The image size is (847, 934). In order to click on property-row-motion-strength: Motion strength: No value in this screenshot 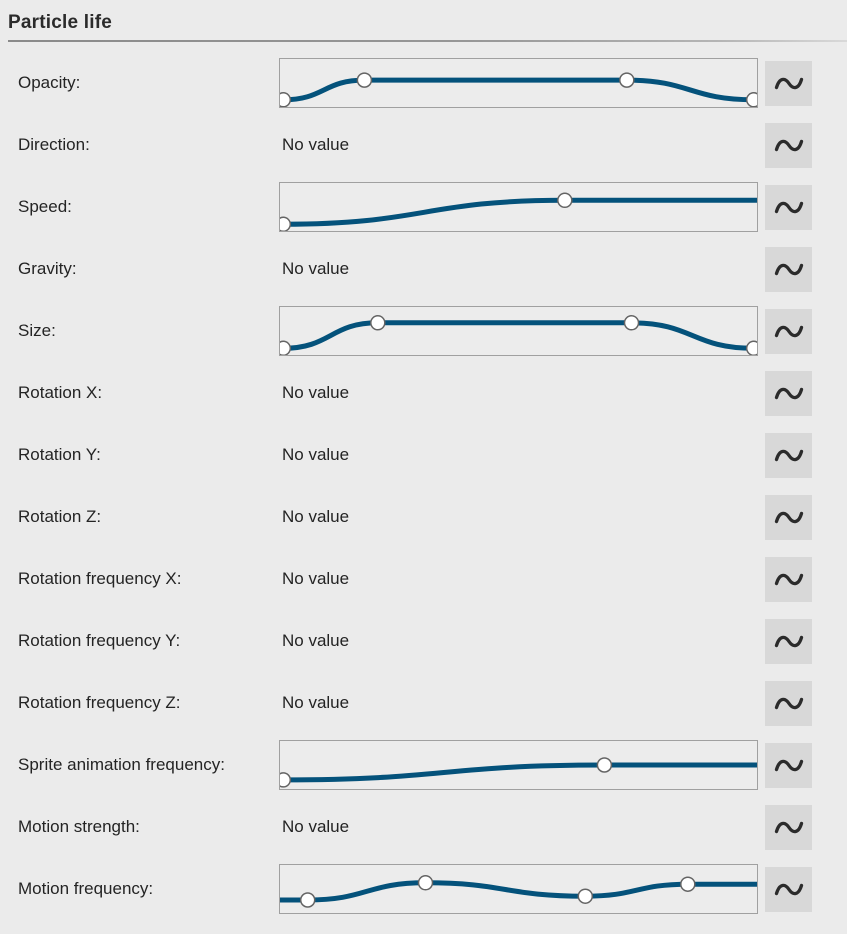, I will do `click(423, 827)`.